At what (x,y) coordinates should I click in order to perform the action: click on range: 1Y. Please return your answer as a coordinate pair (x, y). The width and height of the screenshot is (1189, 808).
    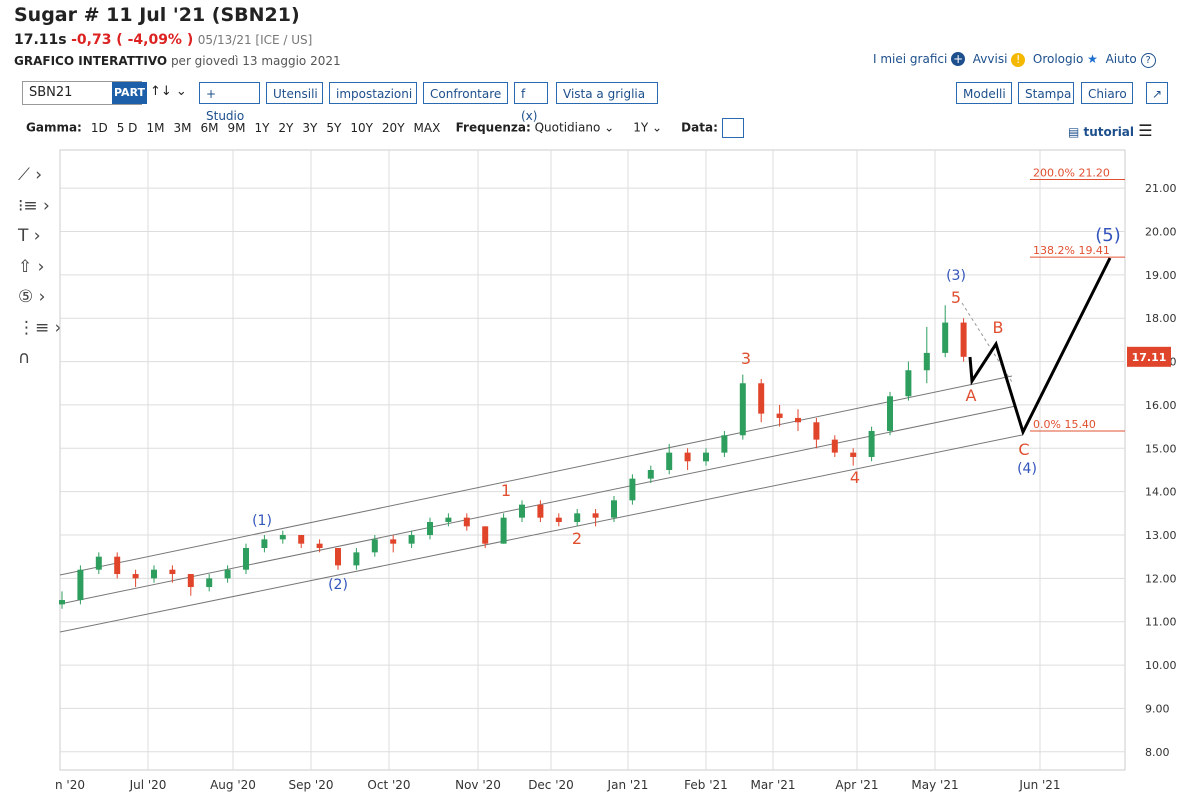
    Looking at the image, I should click on (262, 127).